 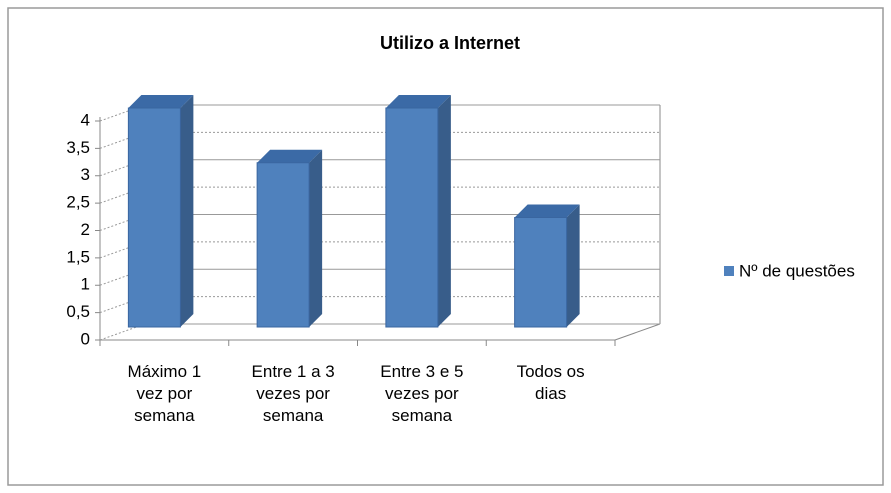 What do you see at coordinates (85, 338) in the screenshot?
I see `y-tick-label: 0` at bounding box center [85, 338].